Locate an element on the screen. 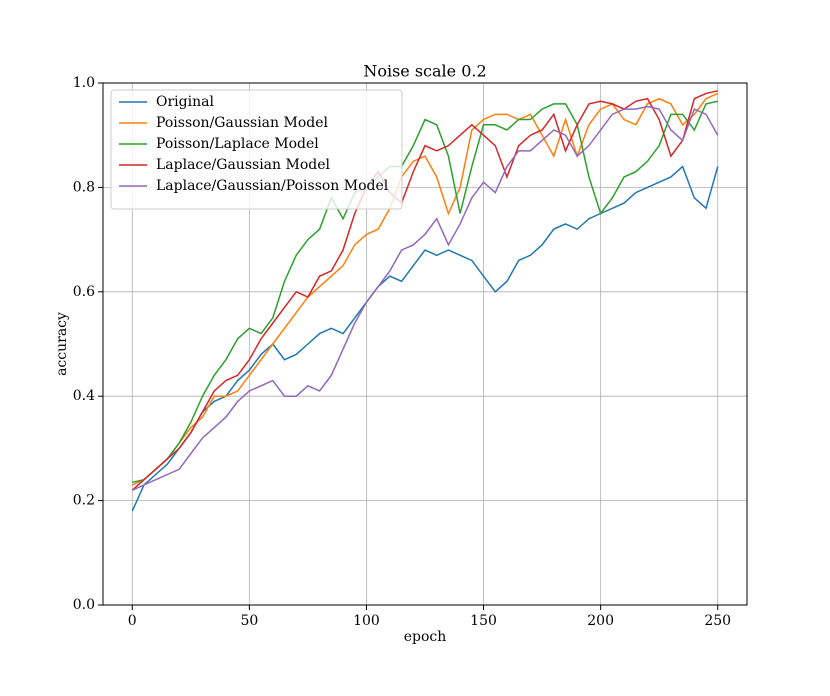  y-tick-label: 0.2 is located at coordinates (84, 501).